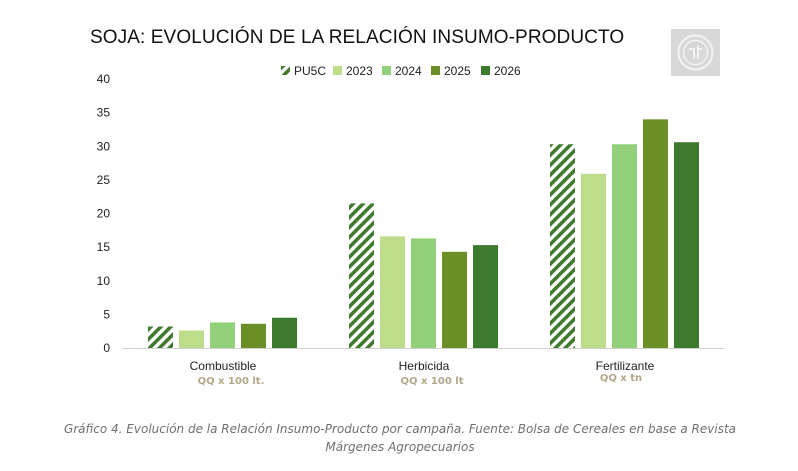  Describe the element at coordinates (222, 335) in the screenshot. I see `bar-2024-combustible` at that location.